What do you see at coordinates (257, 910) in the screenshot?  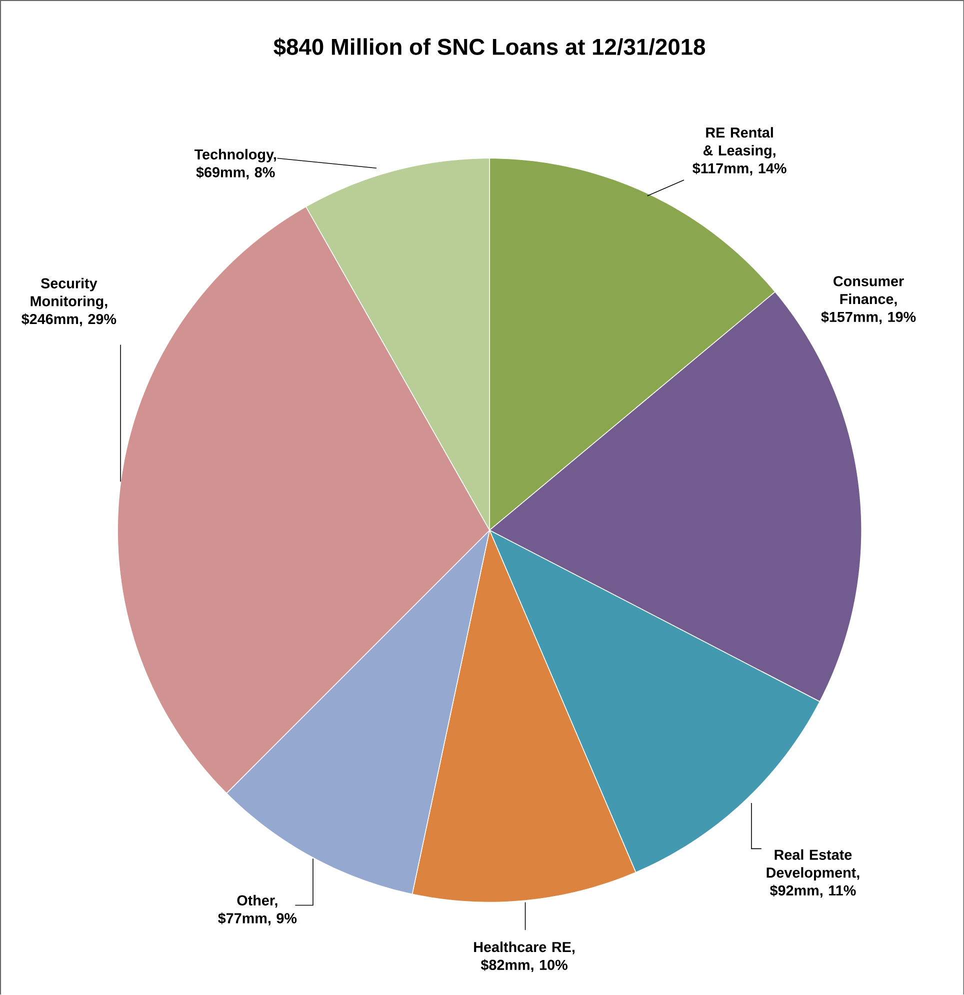 I see `slice-label: Other, $77mm, 9%` at bounding box center [257, 910].